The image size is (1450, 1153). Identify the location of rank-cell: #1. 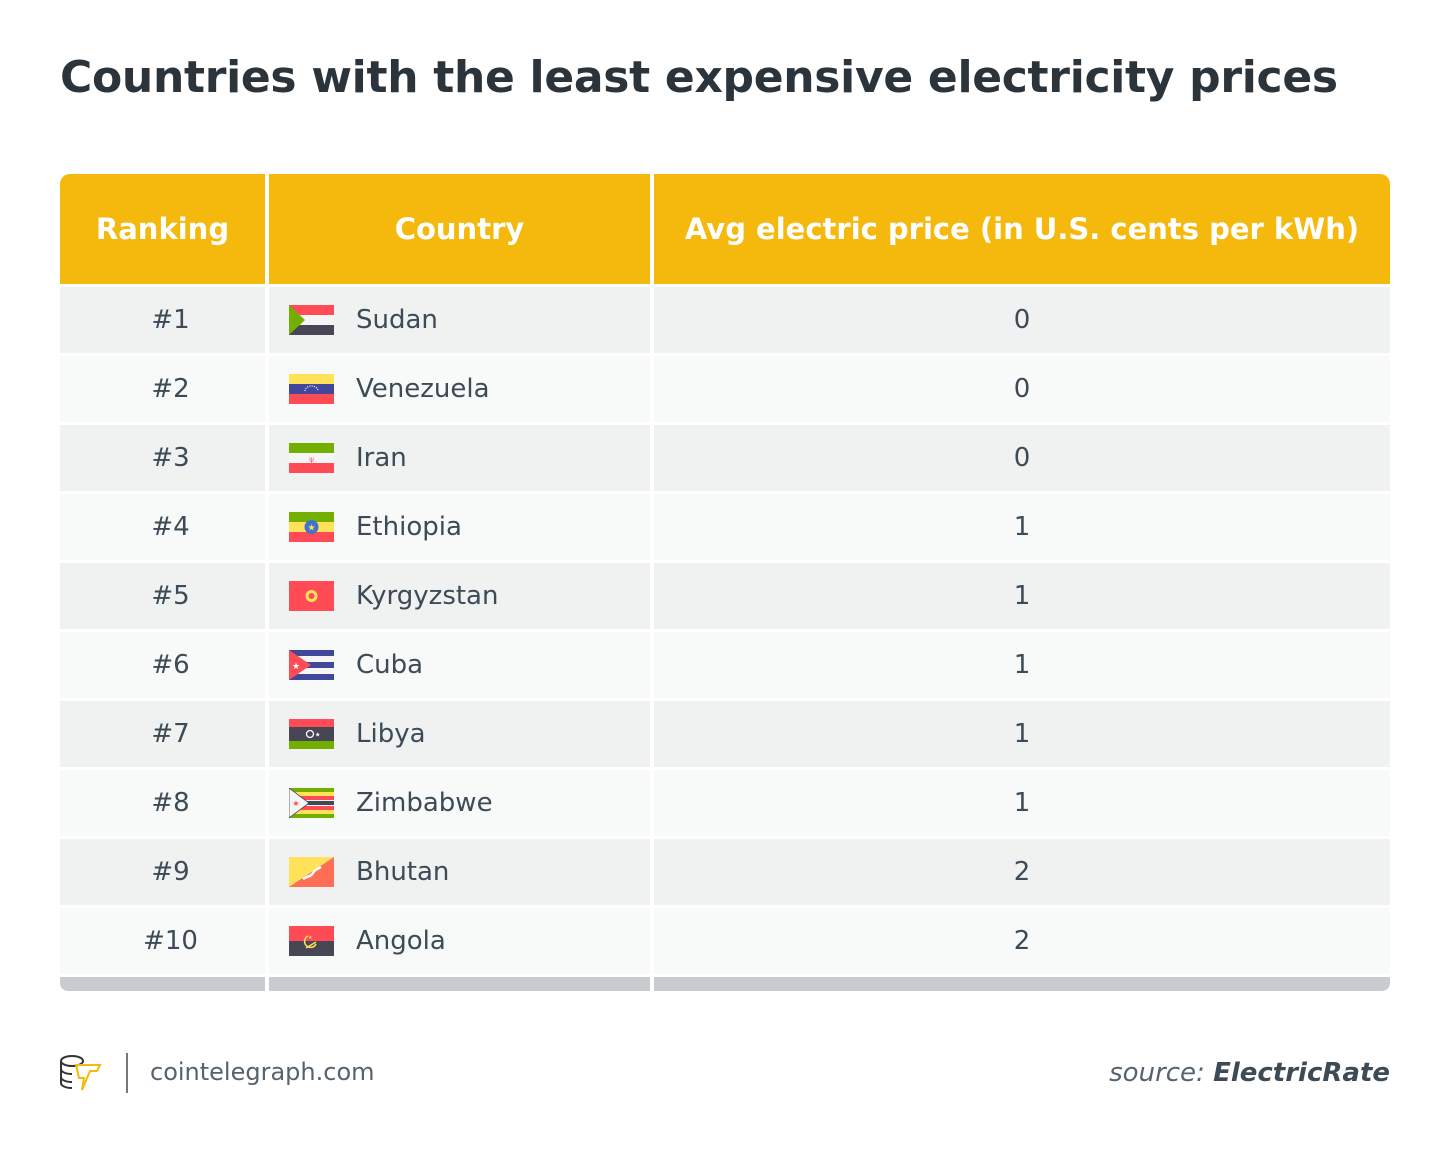
(162, 320).